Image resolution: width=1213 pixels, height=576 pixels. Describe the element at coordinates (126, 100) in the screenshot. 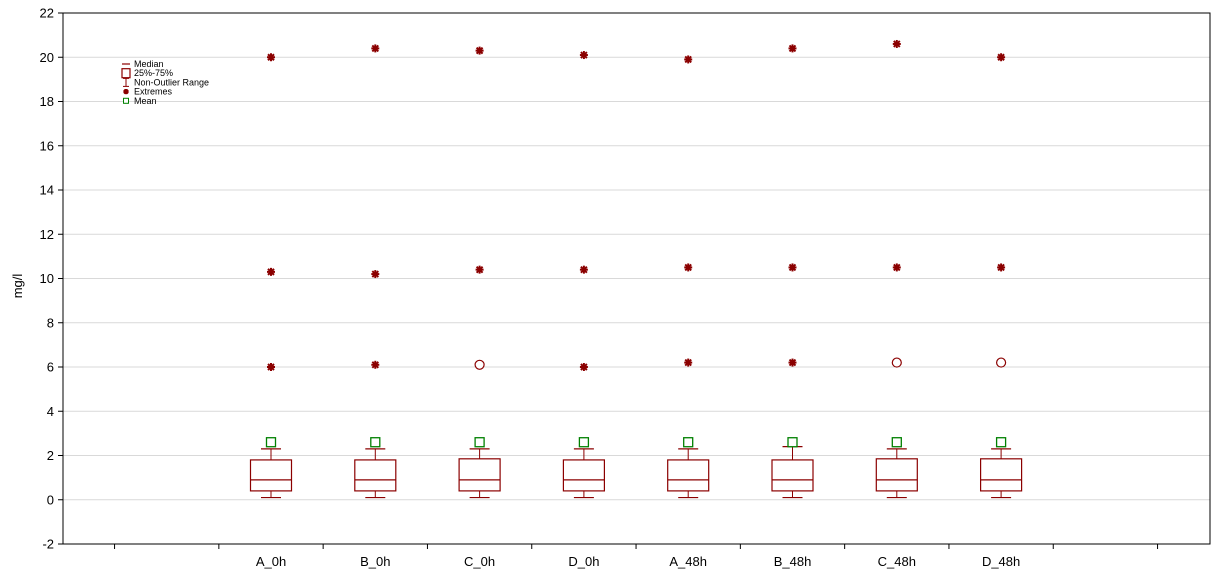

I see `legend-mean-symbol` at that location.